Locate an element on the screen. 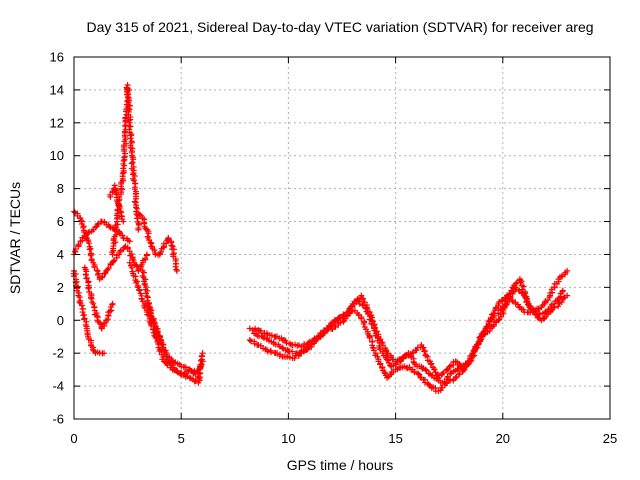 The width and height of the screenshot is (640, 480). y-tick-label: 14 is located at coordinates (57, 89).